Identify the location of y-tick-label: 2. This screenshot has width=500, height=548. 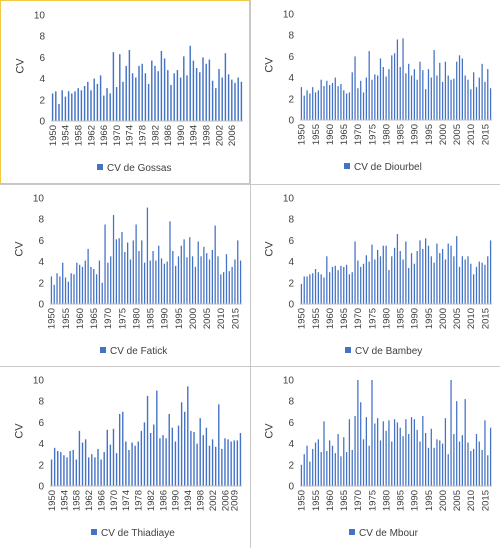
(291, 283).